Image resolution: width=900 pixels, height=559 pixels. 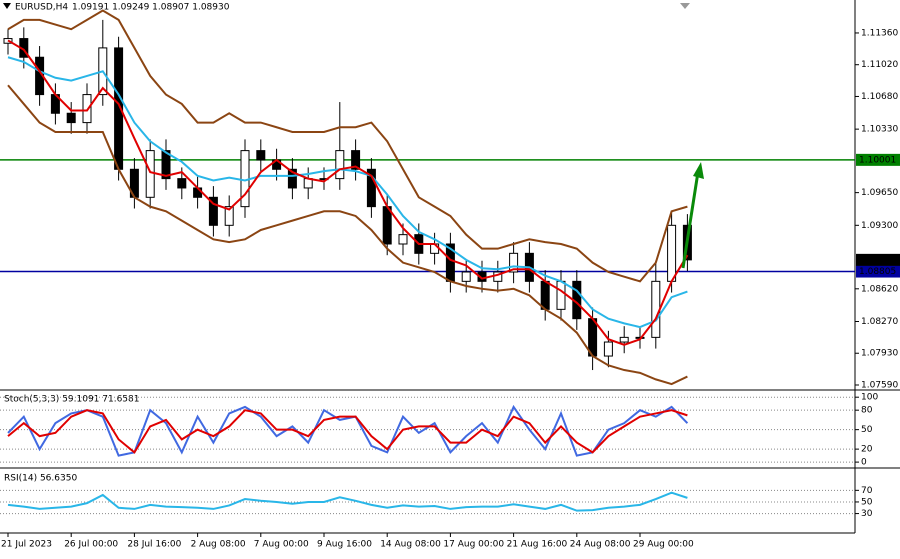 What do you see at coordinates (879, 193) in the screenshot?
I see `y-tick-label: 1.09650` at bounding box center [879, 193].